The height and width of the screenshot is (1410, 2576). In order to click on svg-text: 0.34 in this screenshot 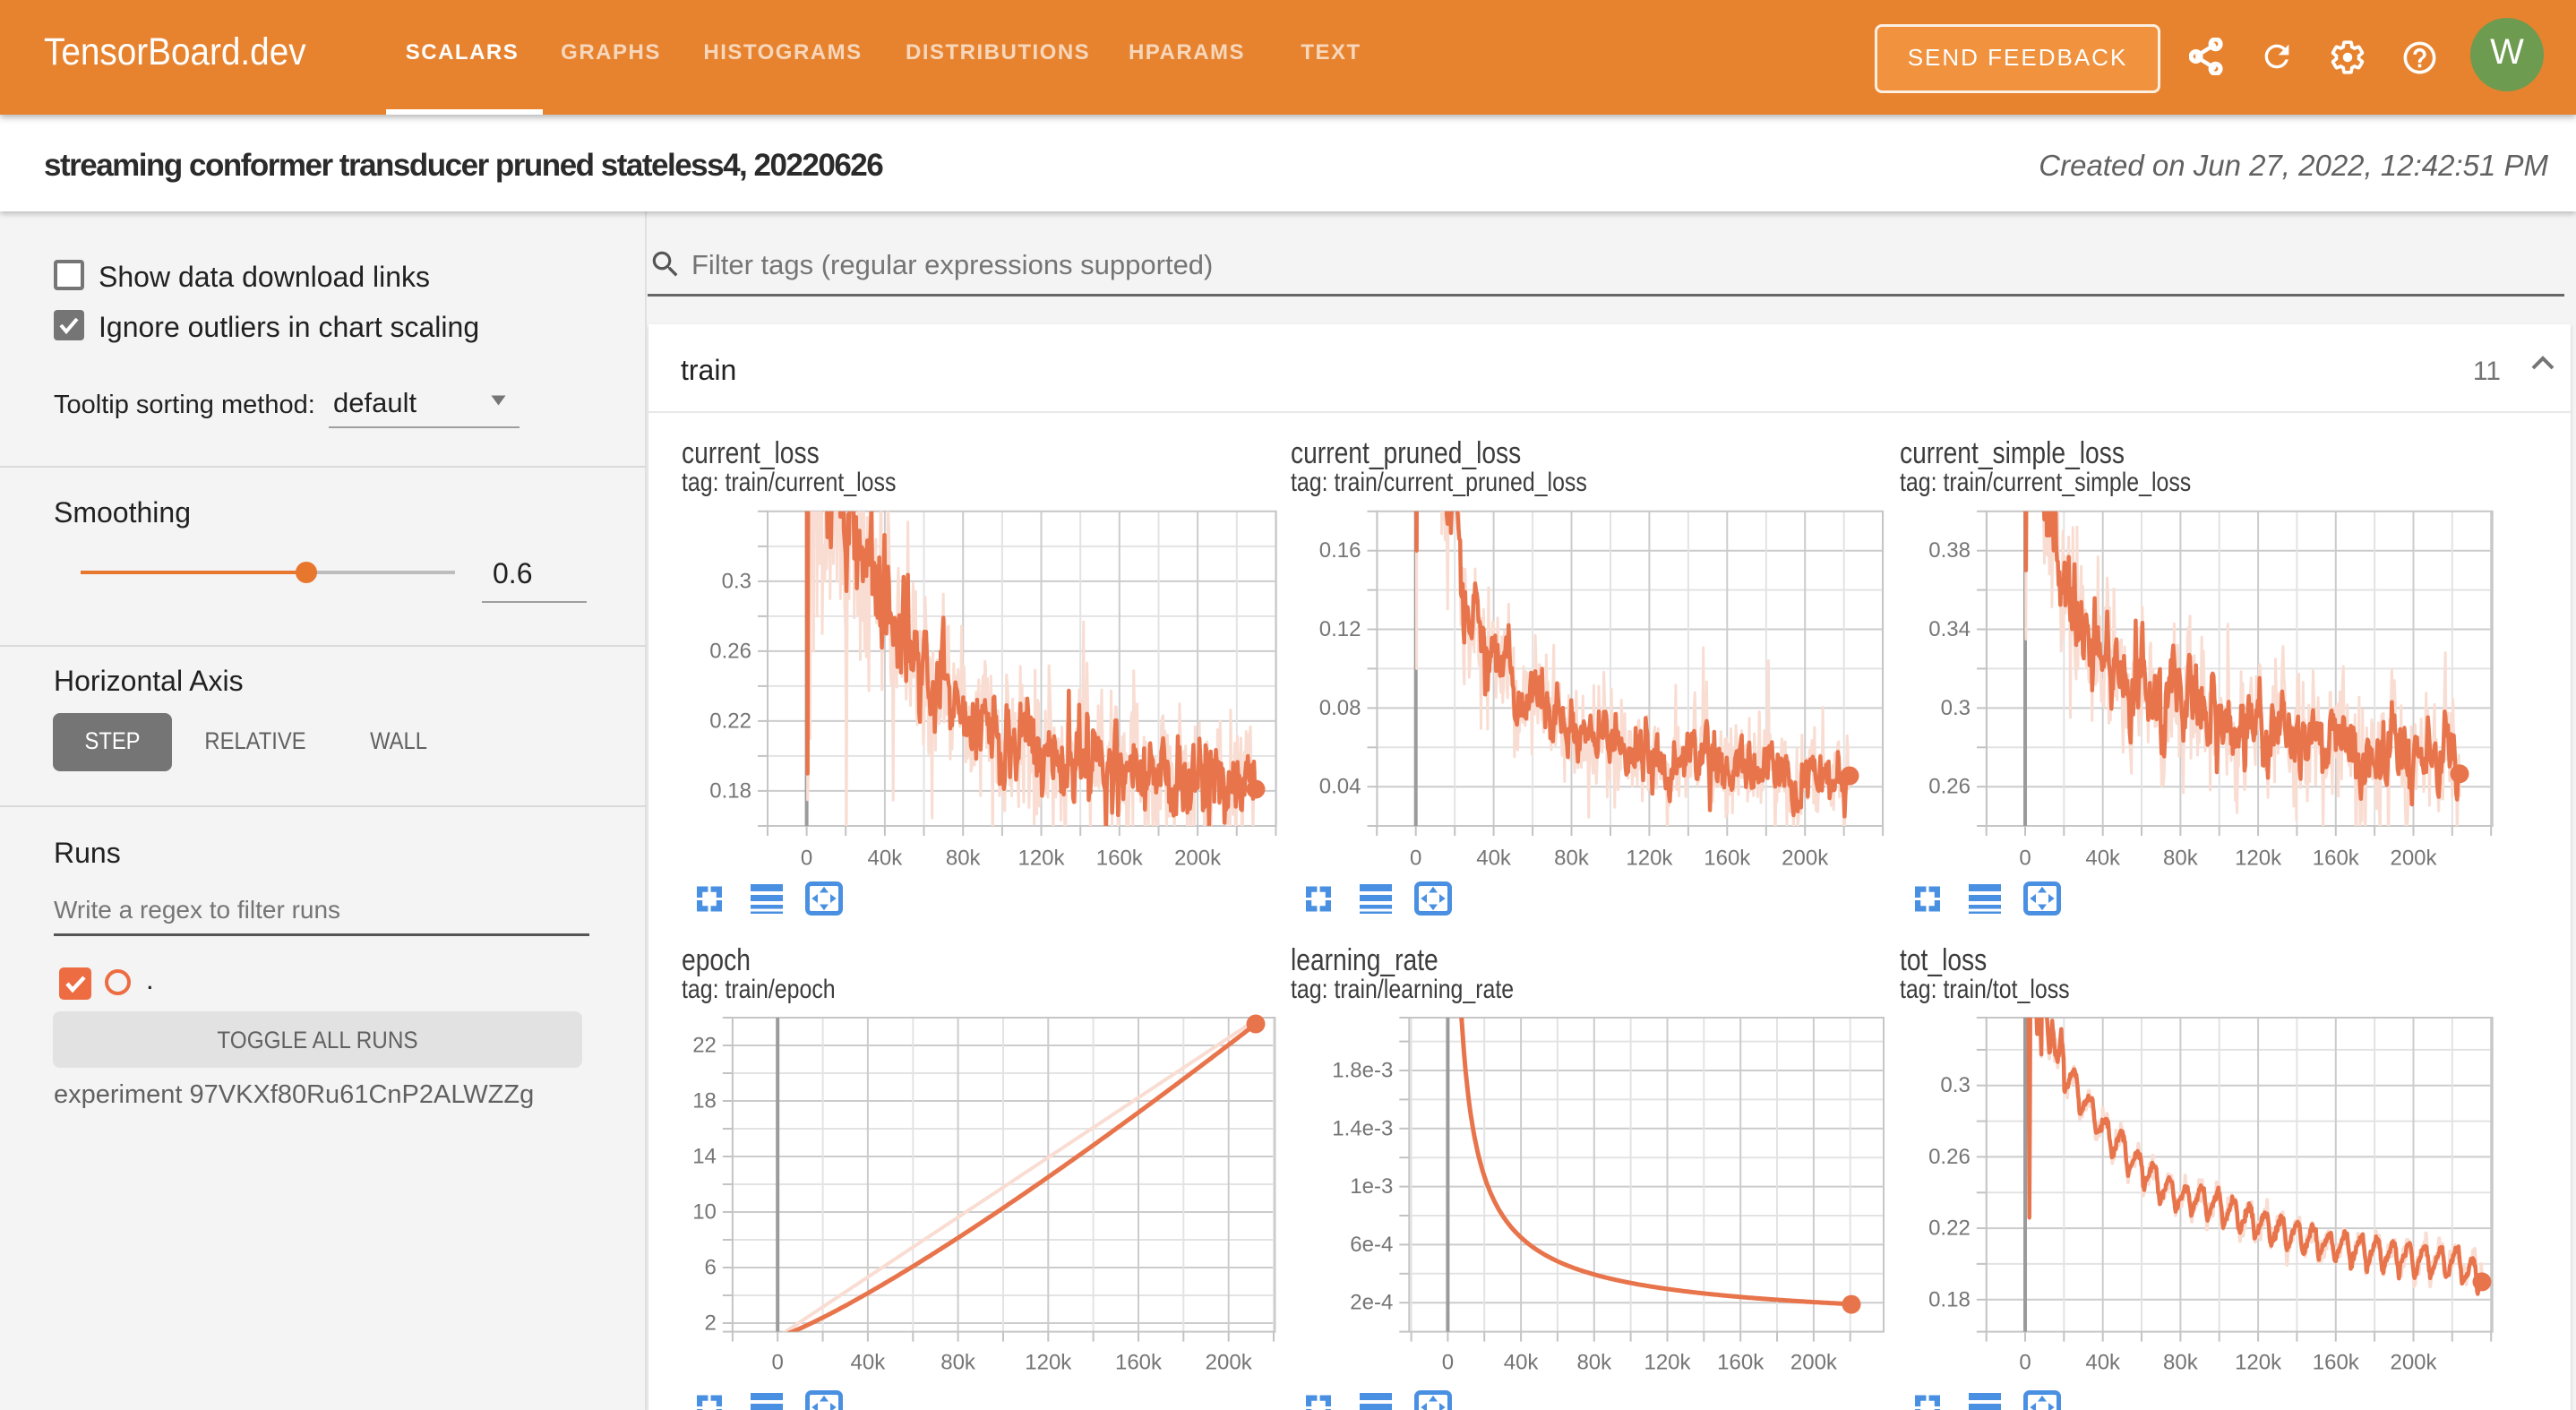, I will do `click(1949, 629)`.